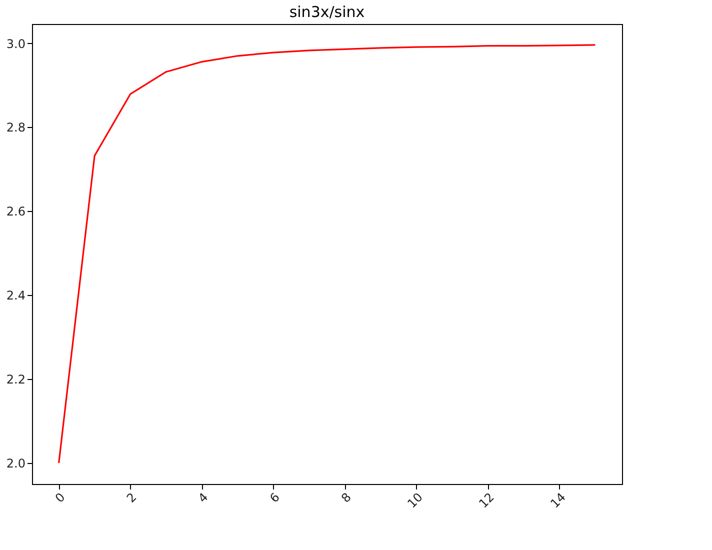 The height and width of the screenshot is (550, 712). Describe the element at coordinates (16, 379) in the screenshot. I see `y-tick-label: 2.2` at that location.